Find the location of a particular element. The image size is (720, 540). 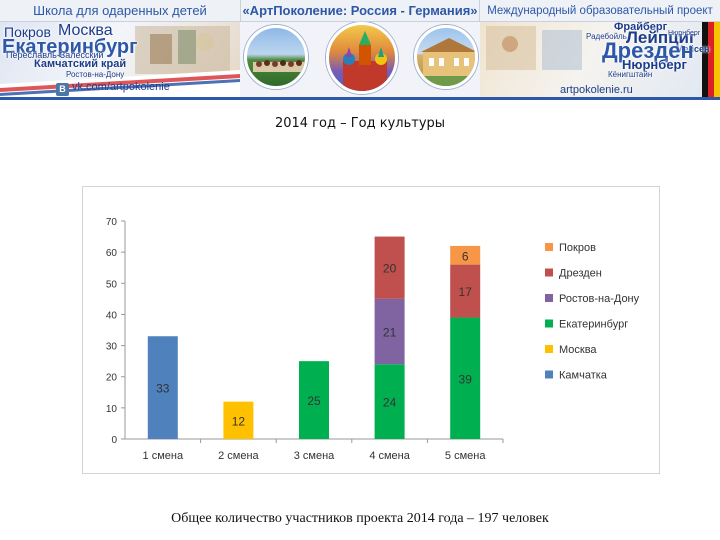

legend-swatch-покров is located at coordinates (549, 247).